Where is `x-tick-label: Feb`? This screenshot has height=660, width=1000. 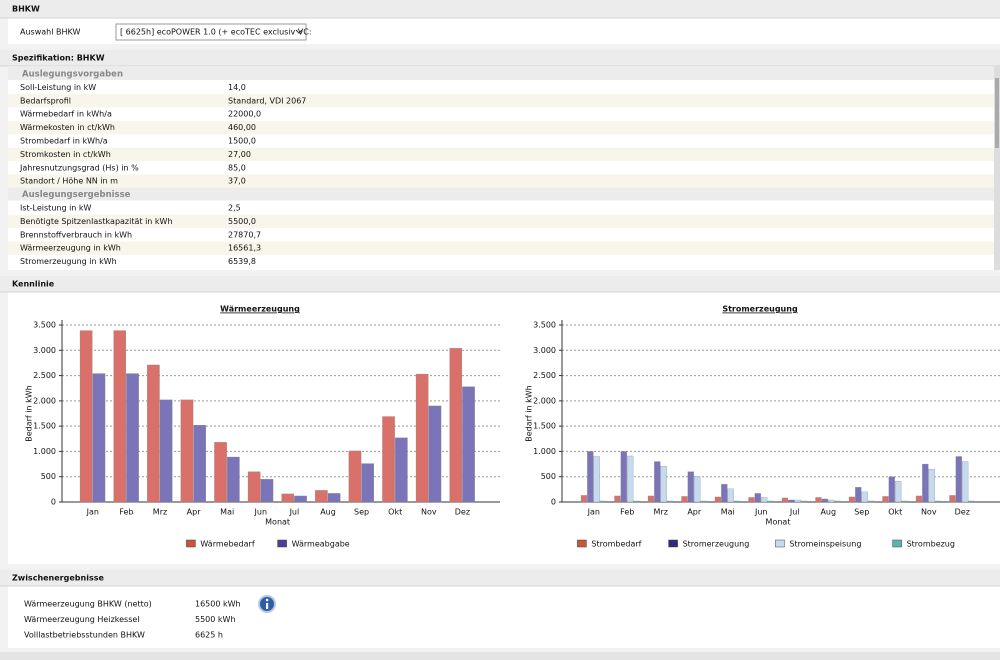 x-tick-label: Feb is located at coordinates (126, 512).